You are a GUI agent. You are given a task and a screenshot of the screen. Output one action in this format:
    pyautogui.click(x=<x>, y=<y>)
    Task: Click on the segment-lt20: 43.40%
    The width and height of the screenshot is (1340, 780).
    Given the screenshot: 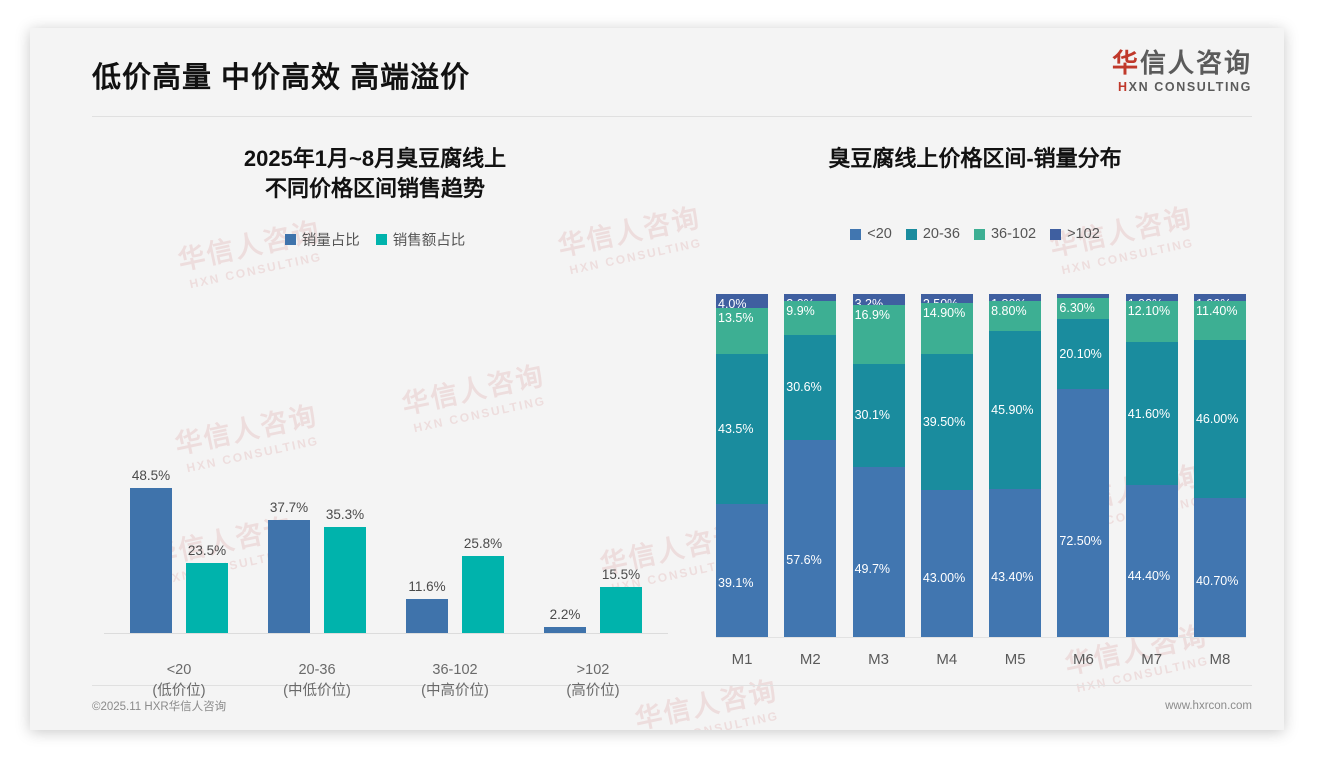 What is the action you would take?
    pyautogui.click(x=1015, y=563)
    